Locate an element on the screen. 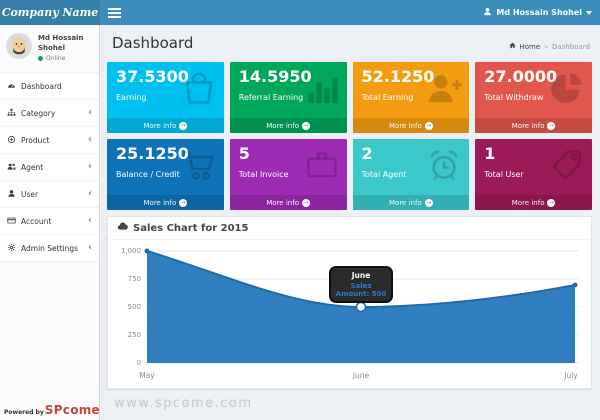  shopping-cart-icon is located at coordinates (199, 167).